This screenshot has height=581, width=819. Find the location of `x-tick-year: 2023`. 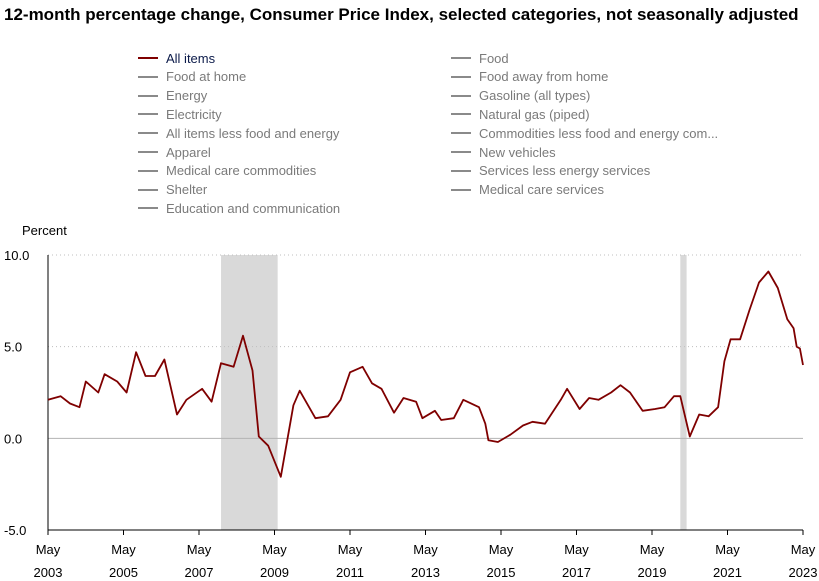

x-tick-year: 2023 is located at coordinates (803, 572).